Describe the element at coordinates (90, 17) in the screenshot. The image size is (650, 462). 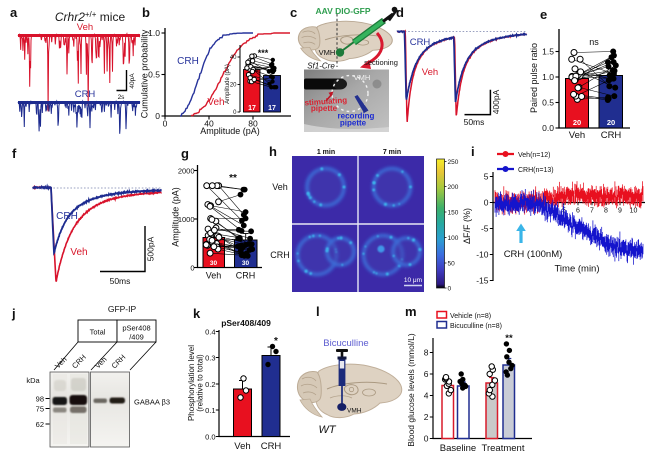
I see `svg-text: Crhr2+/+ mice` at that location.